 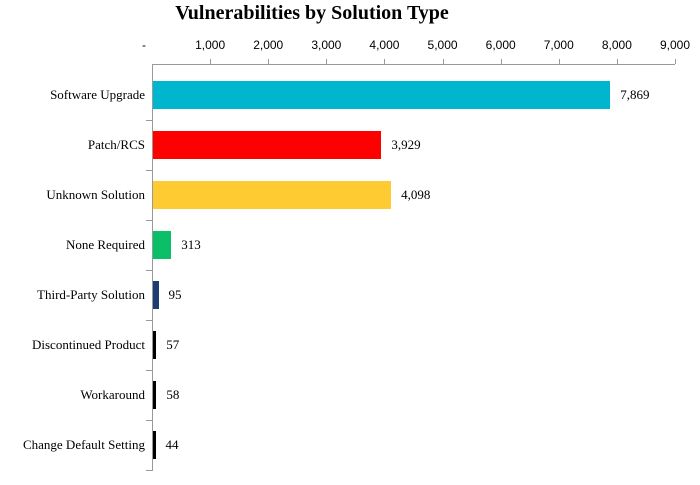 What do you see at coordinates (406, 144) in the screenshot?
I see `value-label: 3,929` at bounding box center [406, 144].